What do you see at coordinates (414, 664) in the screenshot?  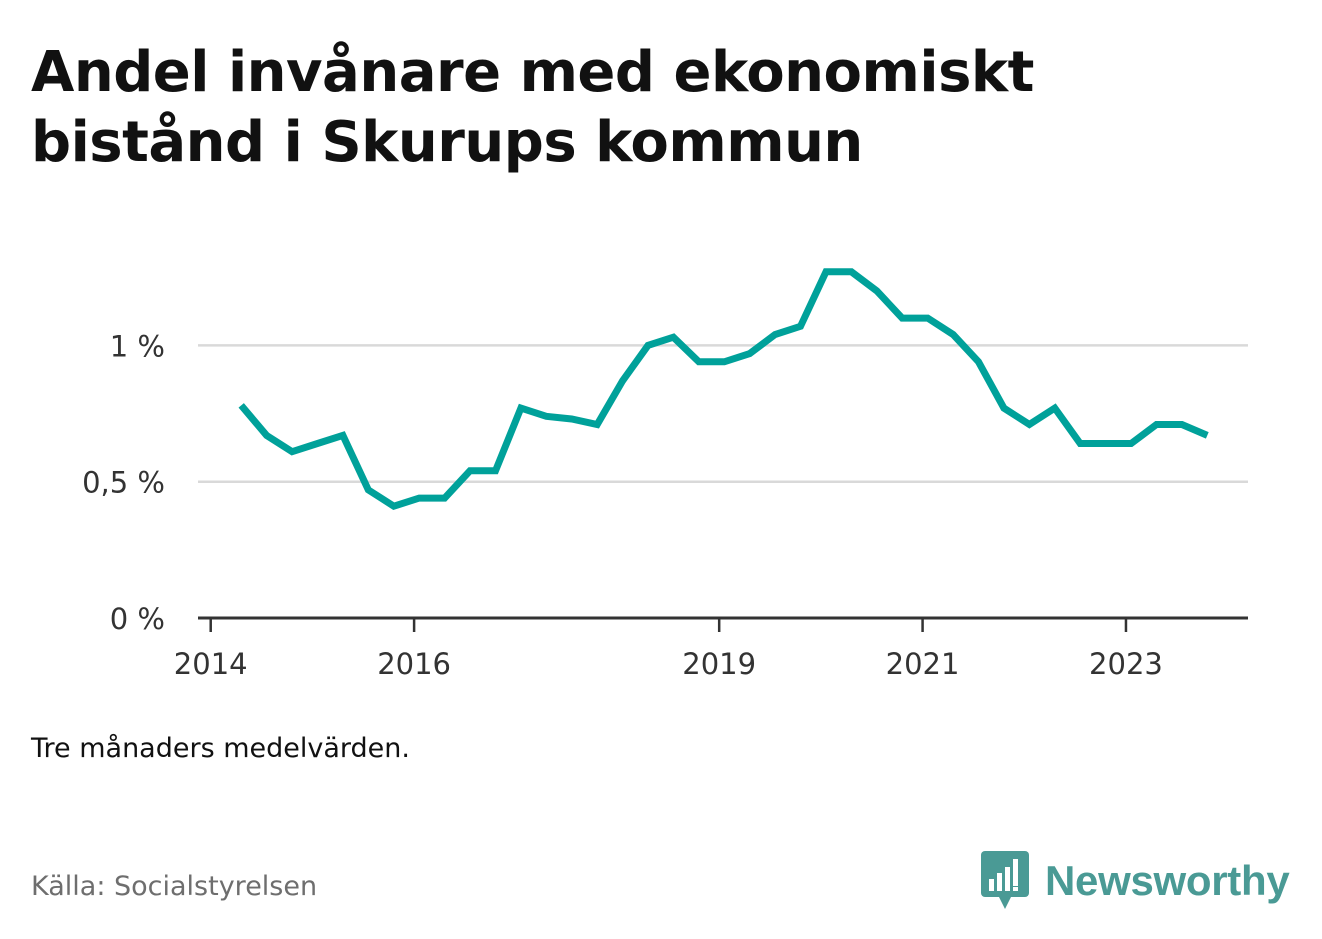 I see `x-tick-label: 2016` at bounding box center [414, 664].